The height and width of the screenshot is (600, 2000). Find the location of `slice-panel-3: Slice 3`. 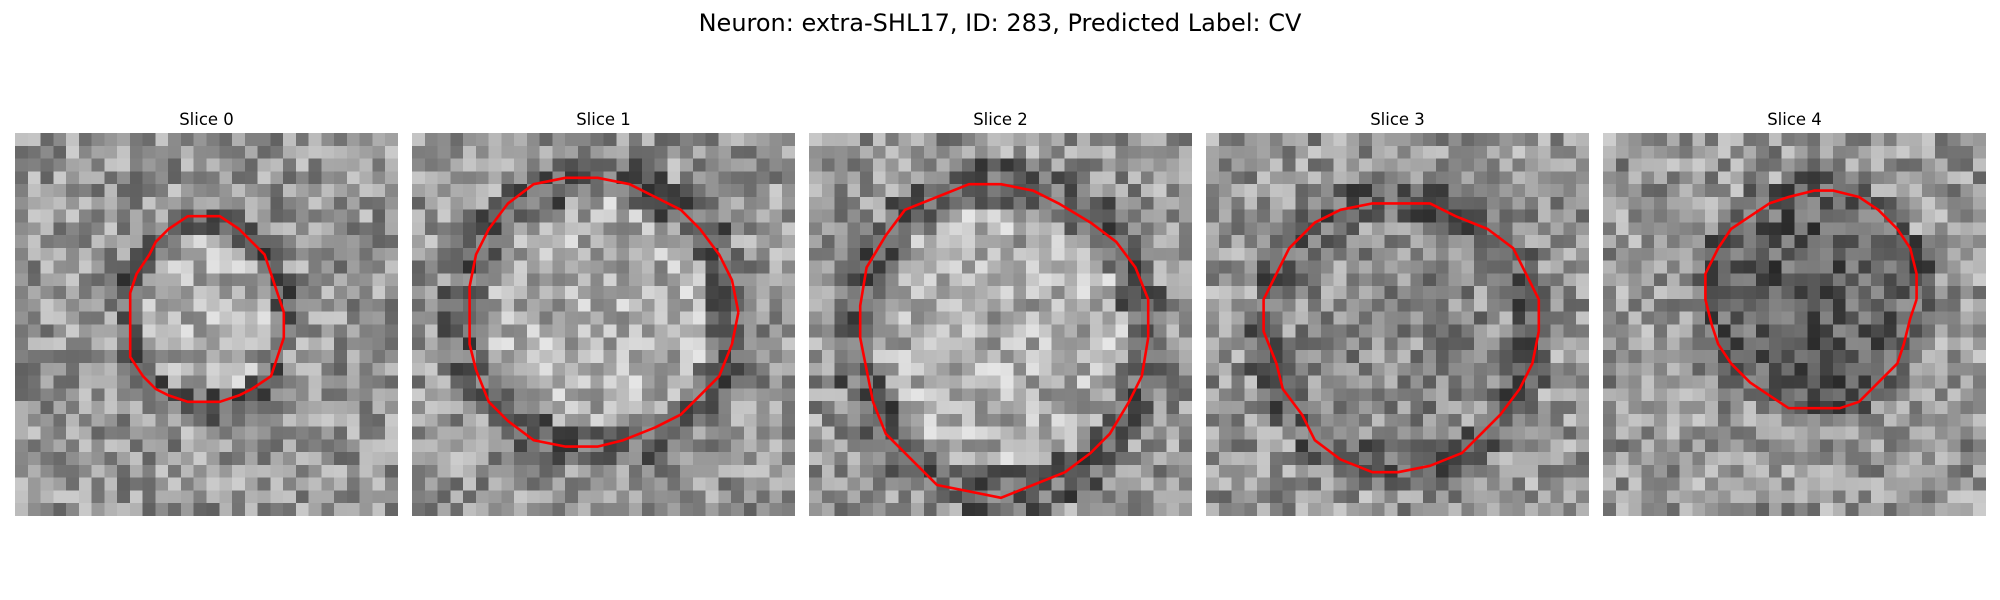

slice-panel-3: Slice 3 is located at coordinates (1397, 312).